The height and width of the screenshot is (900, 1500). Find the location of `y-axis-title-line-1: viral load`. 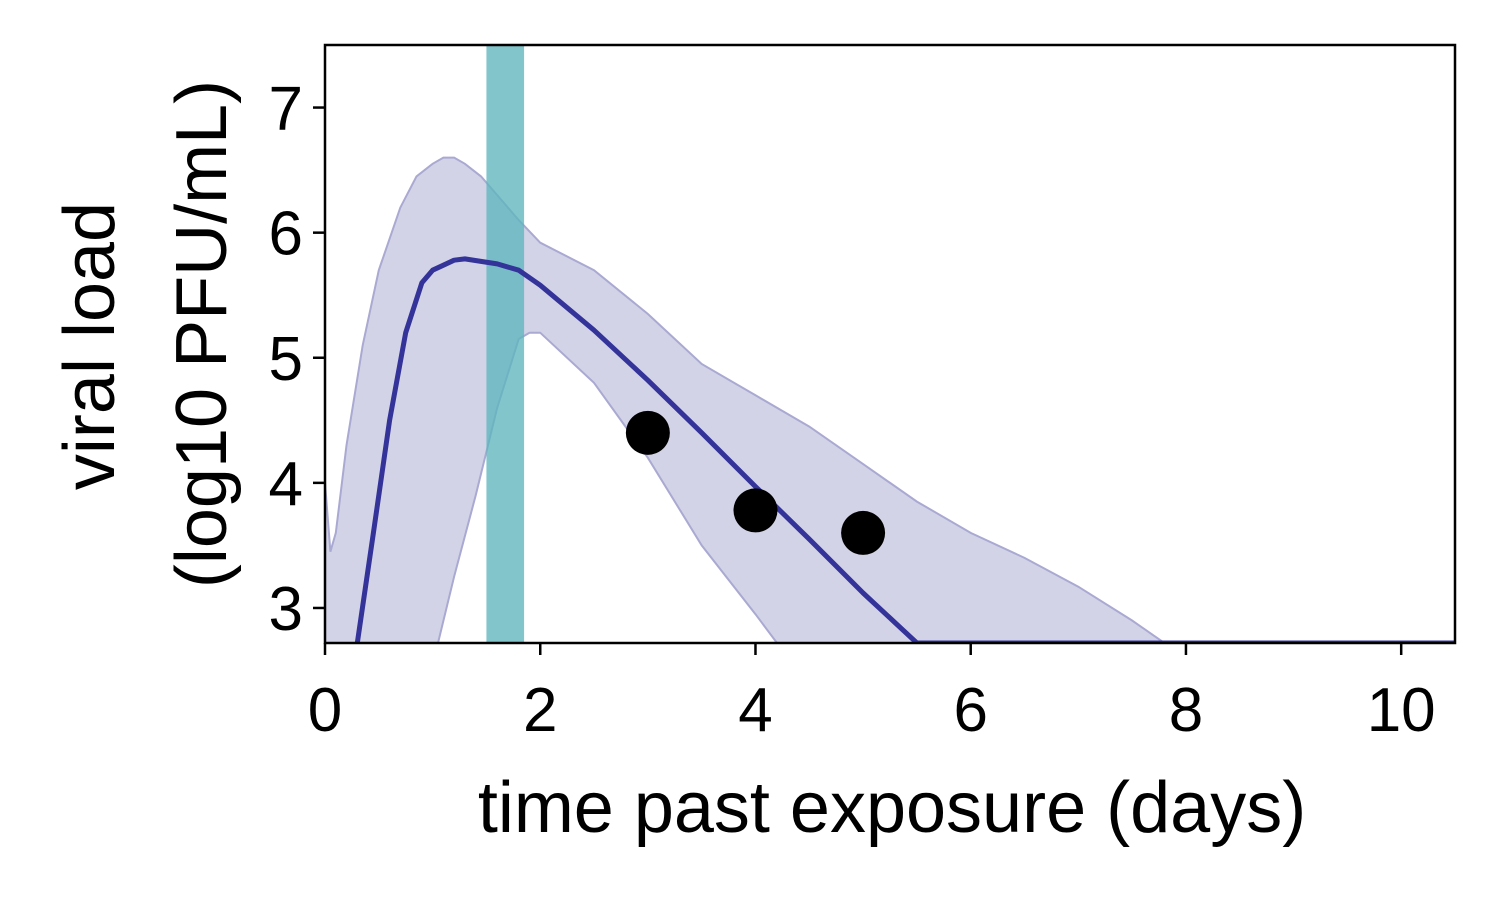

y-axis-title-line-1: viral load is located at coordinates (90, 346).